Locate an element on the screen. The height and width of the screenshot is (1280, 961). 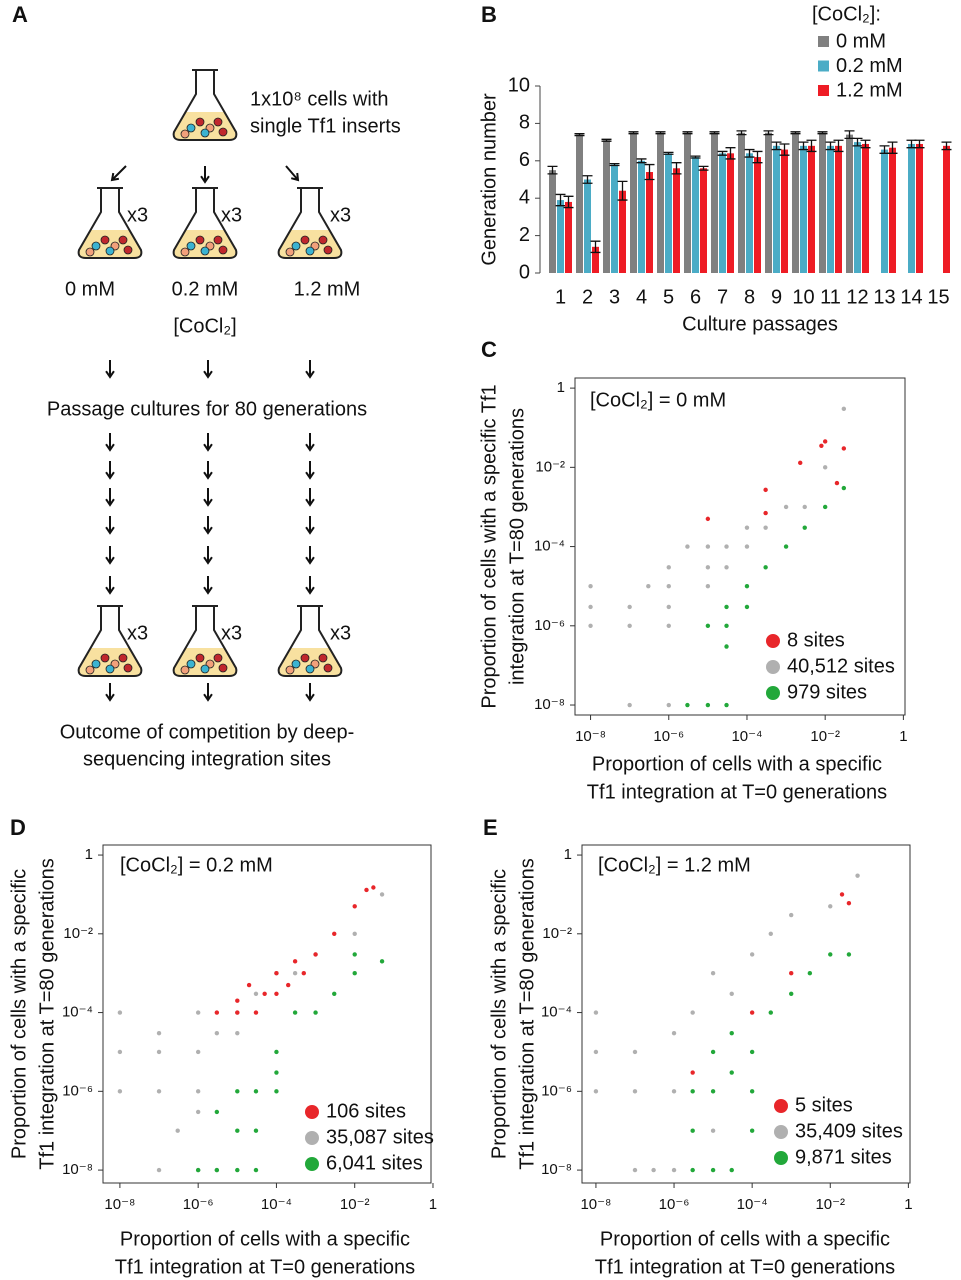
y-tick-label: 2 is located at coordinates (524, 235).